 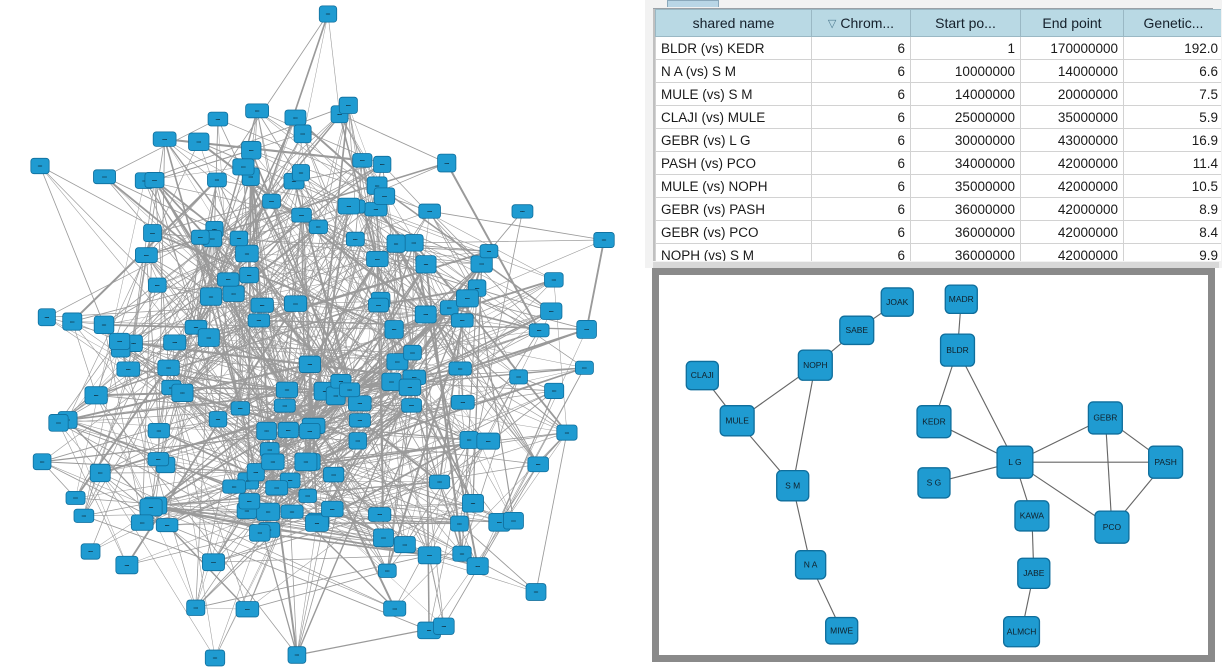 I want to click on network-node: JOAK, so click(x=897, y=302).